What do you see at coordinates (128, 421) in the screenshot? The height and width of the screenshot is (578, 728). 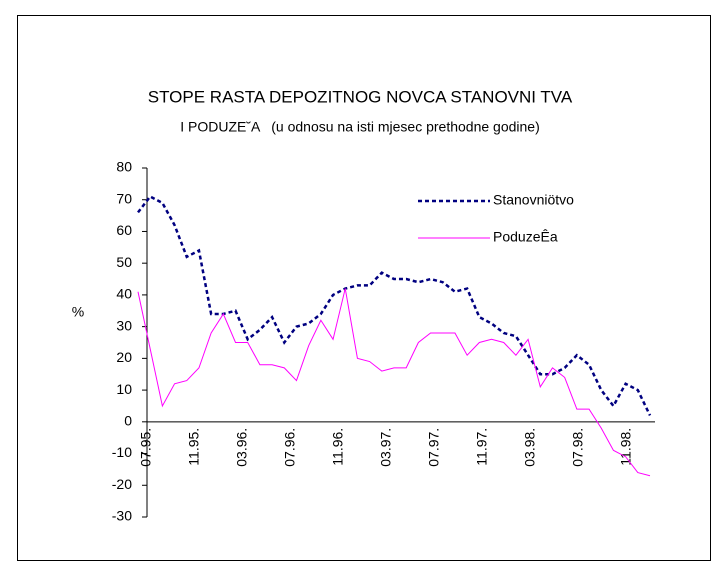 I see `y-tick-label: 0` at bounding box center [128, 421].